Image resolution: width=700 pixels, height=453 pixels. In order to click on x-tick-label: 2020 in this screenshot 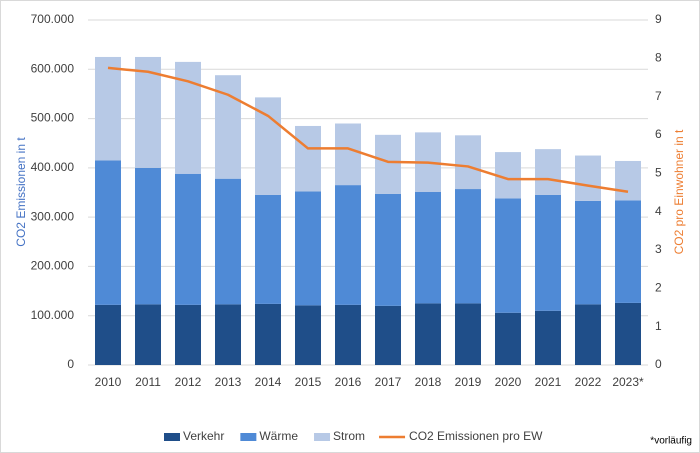, I will do `click(508, 382)`.